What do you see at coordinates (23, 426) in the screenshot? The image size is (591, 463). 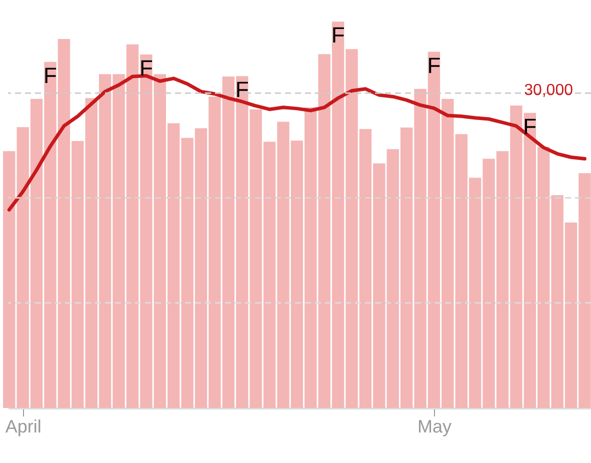 I see `x-tick-label: April` at bounding box center [23, 426].